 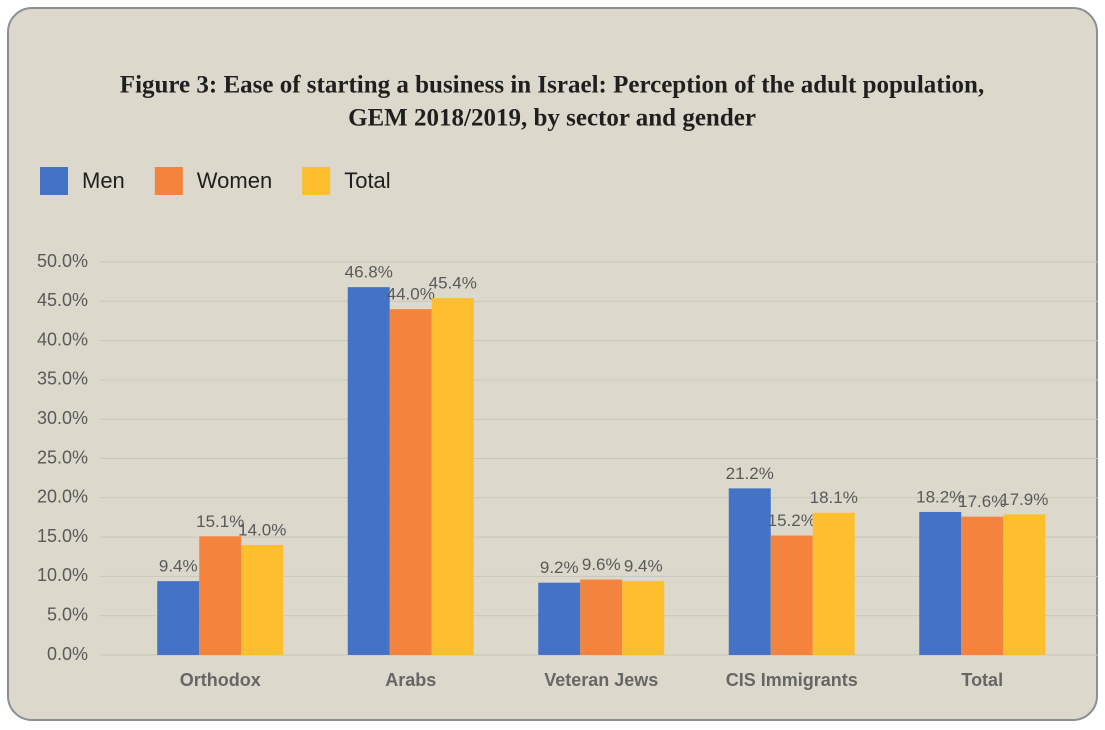 I want to click on y-tick-label: 40.0%, so click(x=62, y=339).